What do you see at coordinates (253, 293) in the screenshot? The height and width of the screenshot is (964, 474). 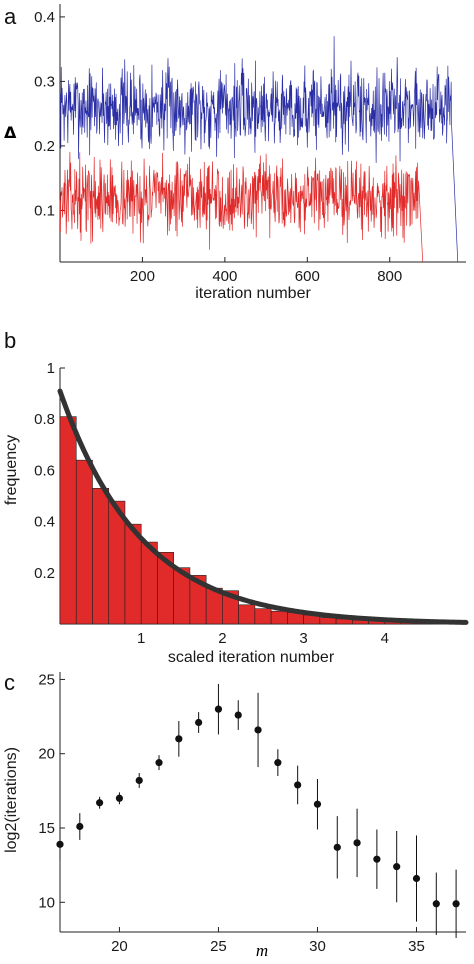 I see `x-axis-label-a: iteration number` at bounding box center [253, 293].